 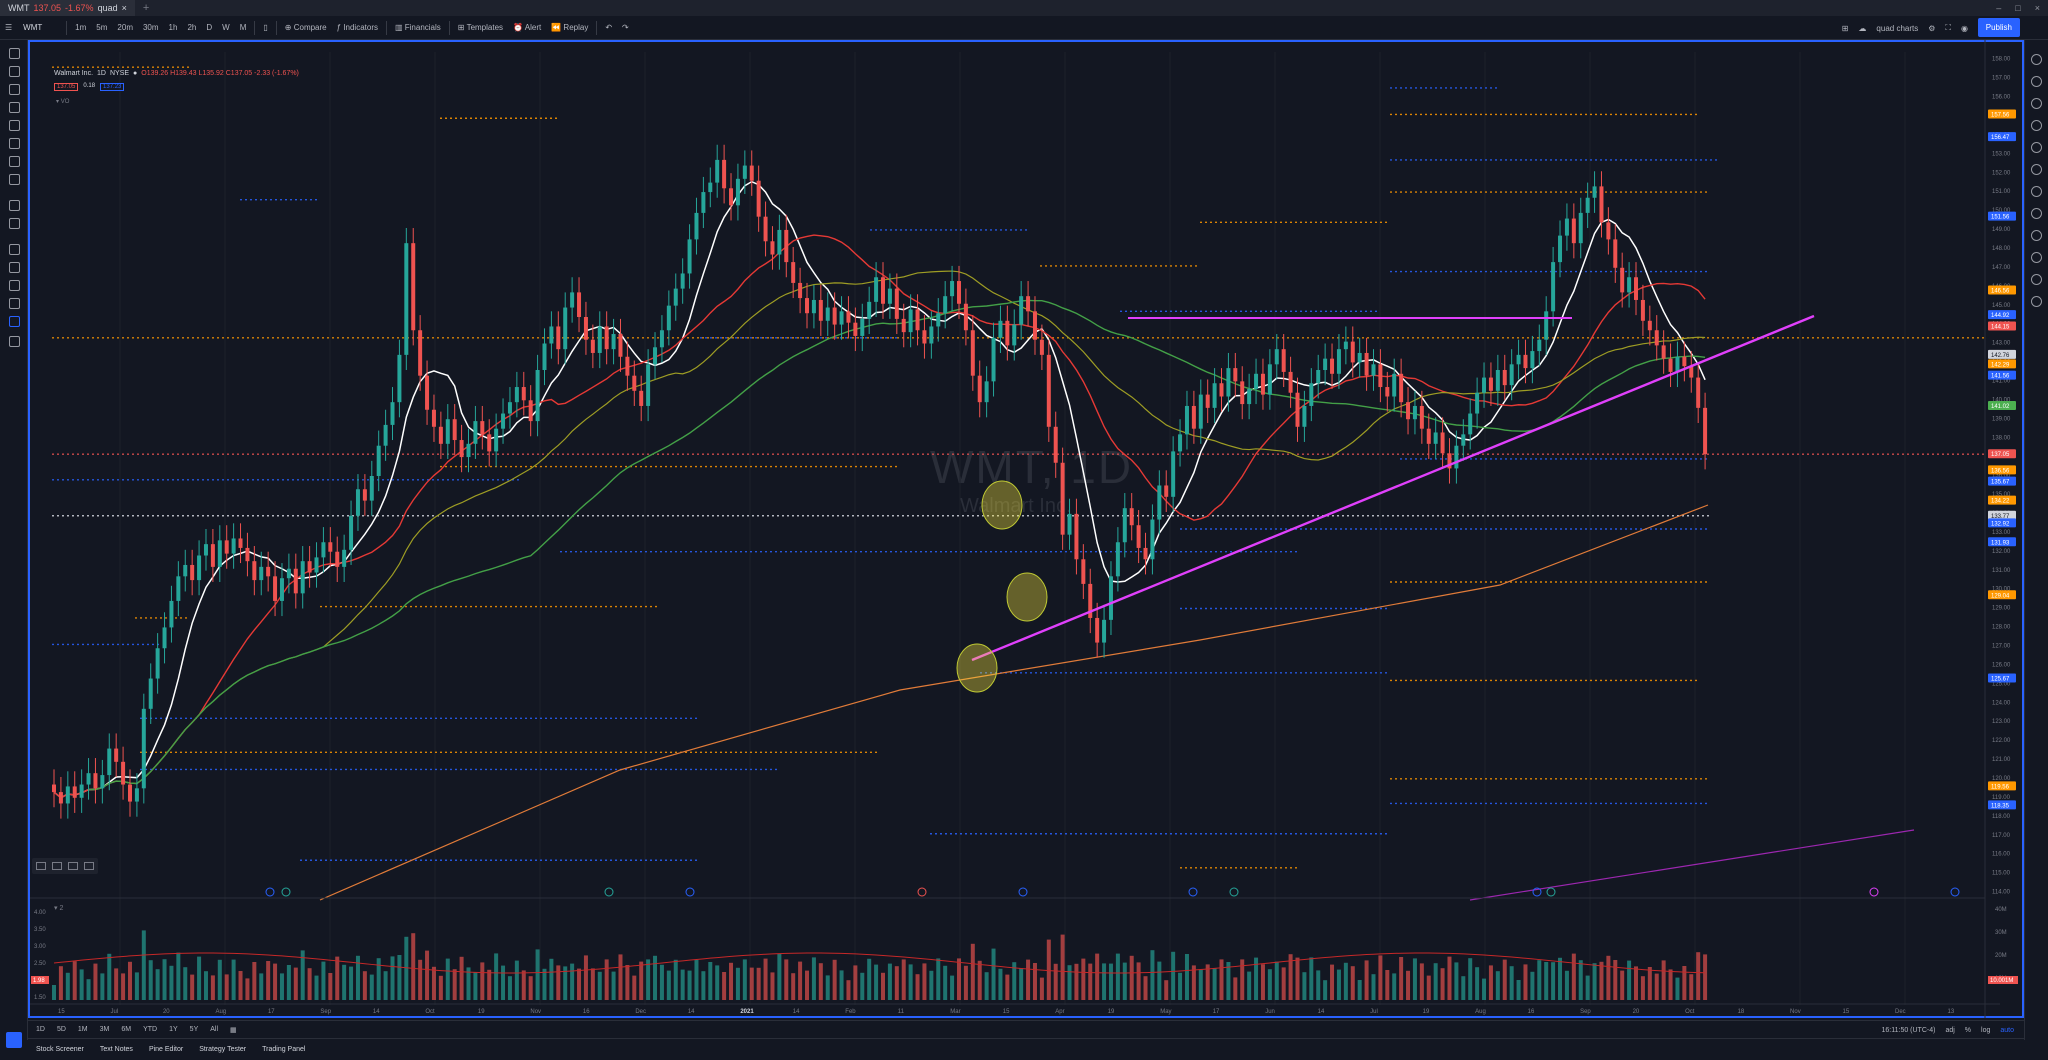 What do you see at coordinates (1908, 1030) in the screenshot?
I see `clock: 16:11:50 (UTC-4)` at bounding box center [1908, 1030].